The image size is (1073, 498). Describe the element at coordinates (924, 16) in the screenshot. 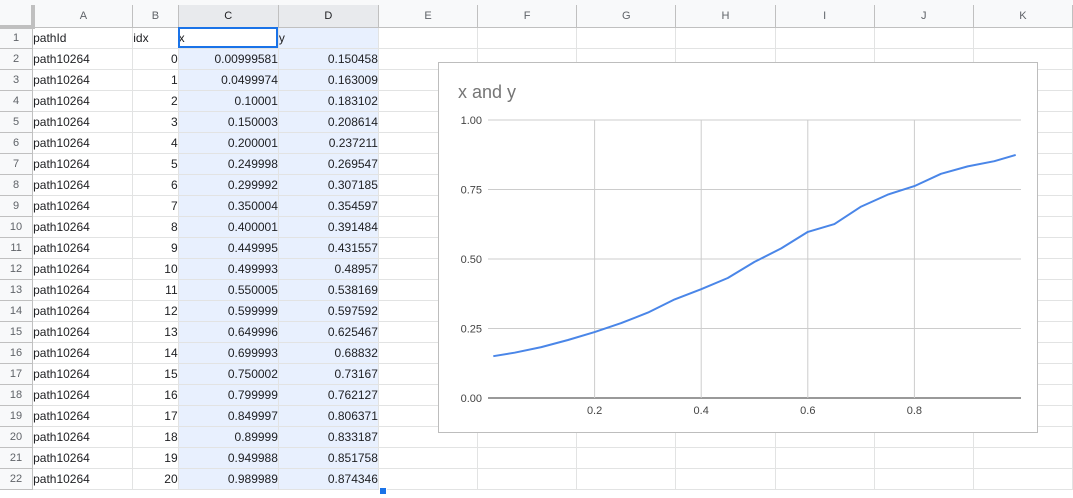

I see `column-header-j: J` at that location.